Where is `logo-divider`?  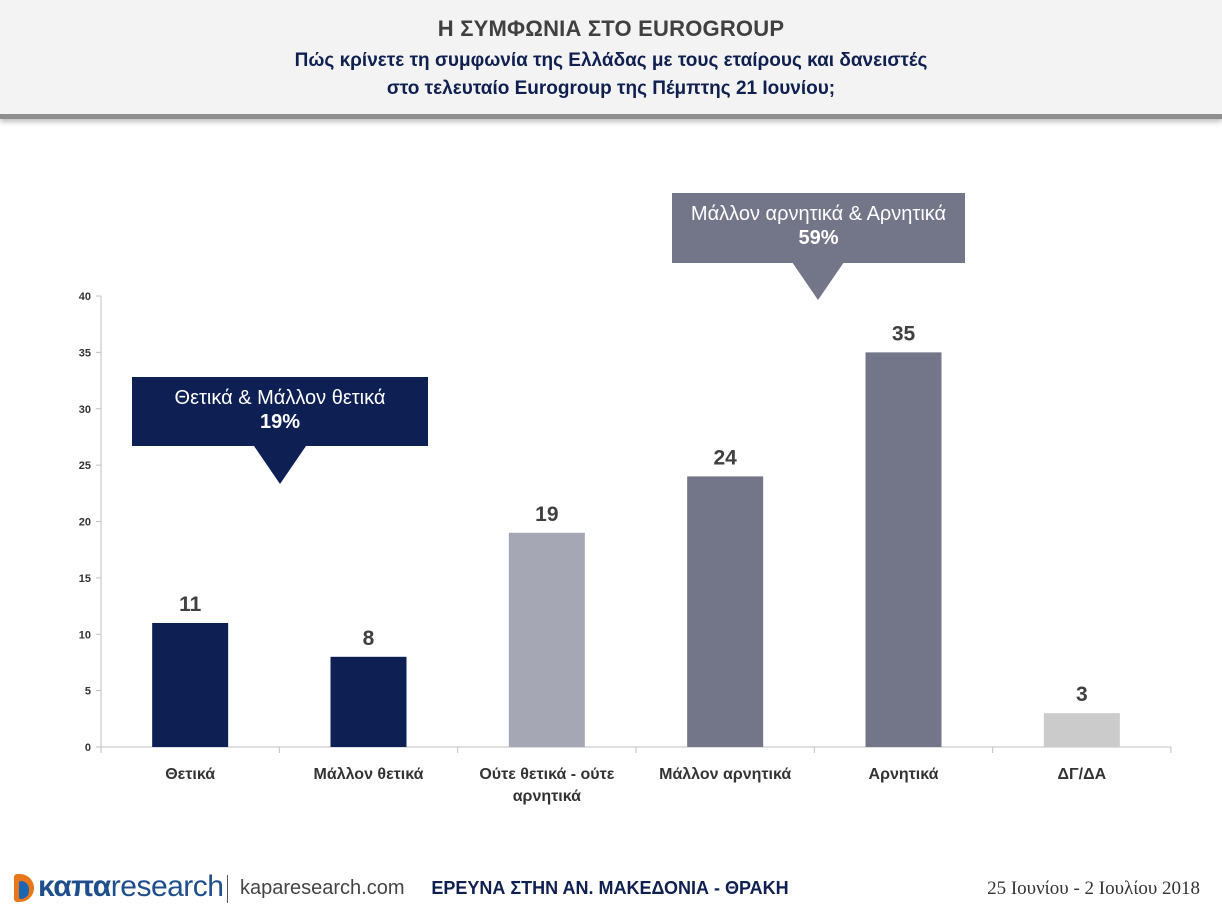 logo-divider is located at coordinates (227, 889).